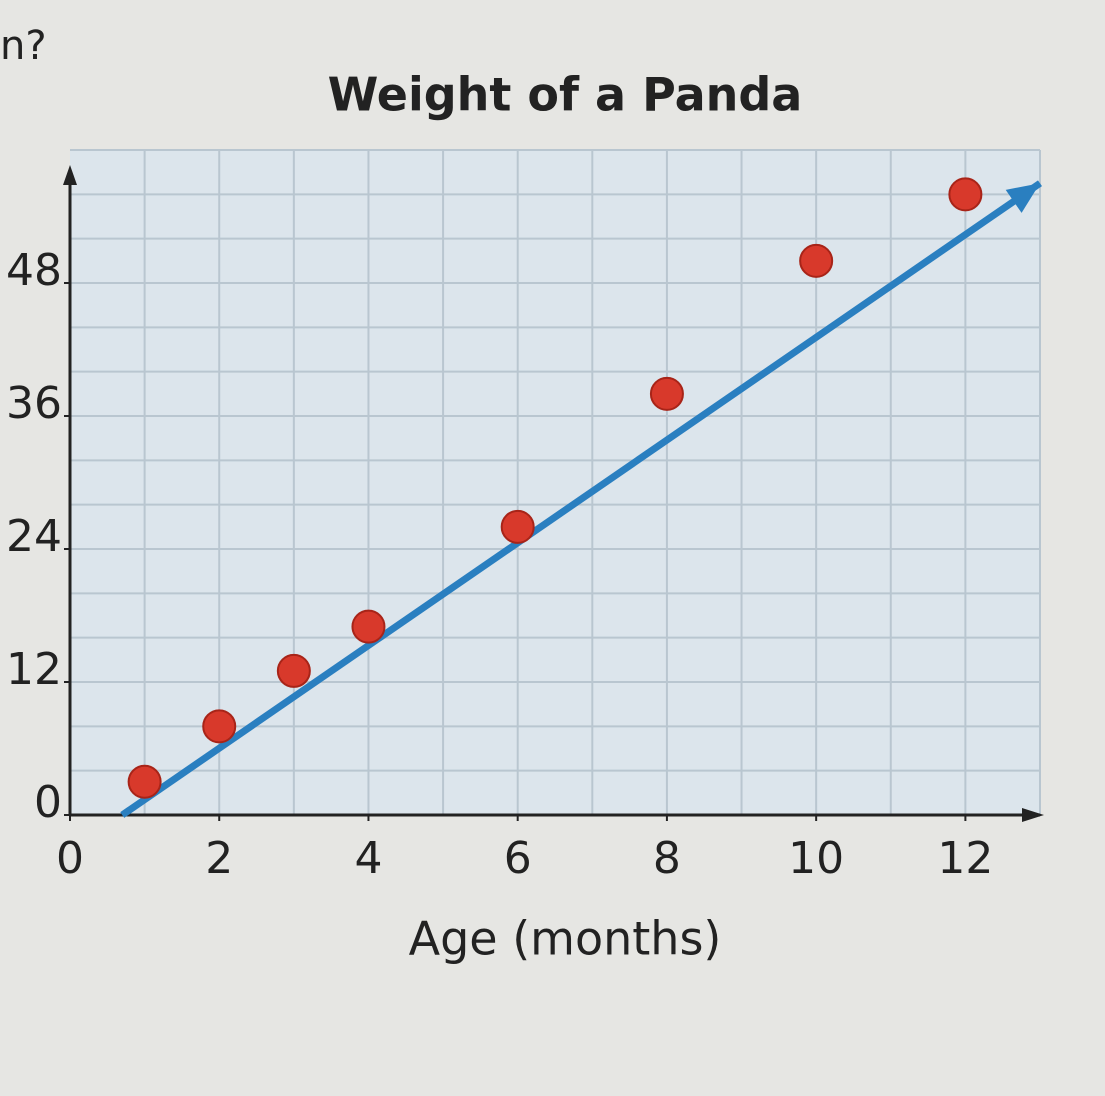 This screenshot has width=1105, height=1096. Describe the element at coordinates (565, 95) in the screenshot. I see `chart-title: Weight of a Panda` at that location.